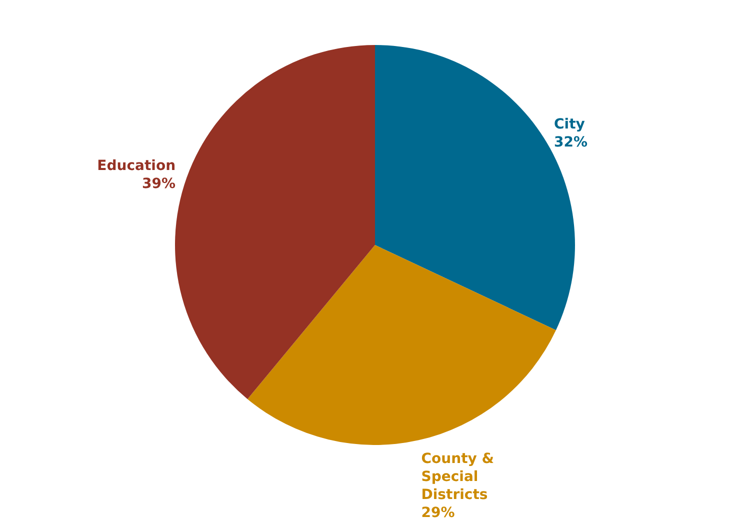 This screenshot has height=530, width=751. Describe the element at coordinates (136, 166) in the screenshot. I see `slice-label: Education` at that location.